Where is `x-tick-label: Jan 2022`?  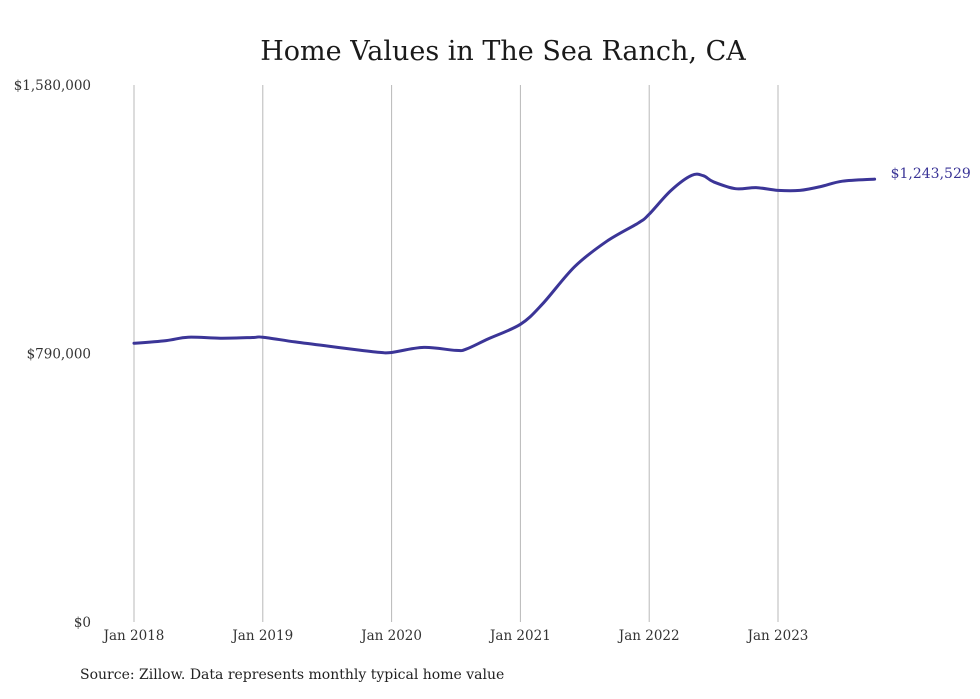
x-tick-label: Jan 2022 is located at coordinates (648, 636).